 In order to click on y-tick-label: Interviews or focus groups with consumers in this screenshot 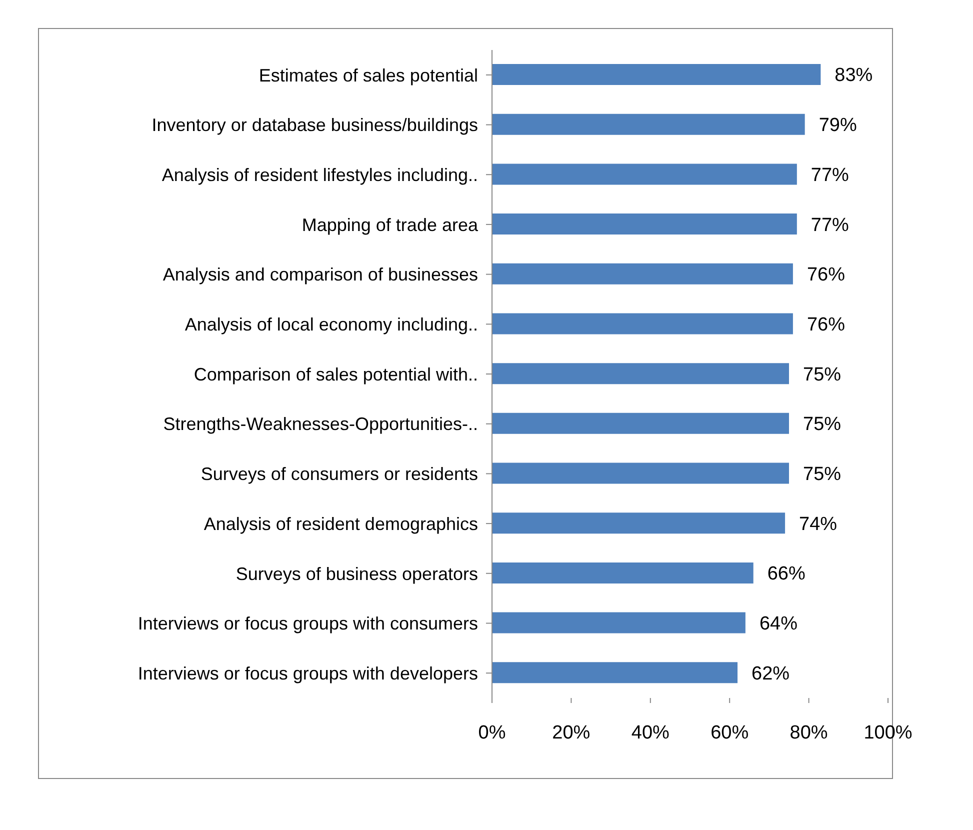, I will do `click(308, 624)`.